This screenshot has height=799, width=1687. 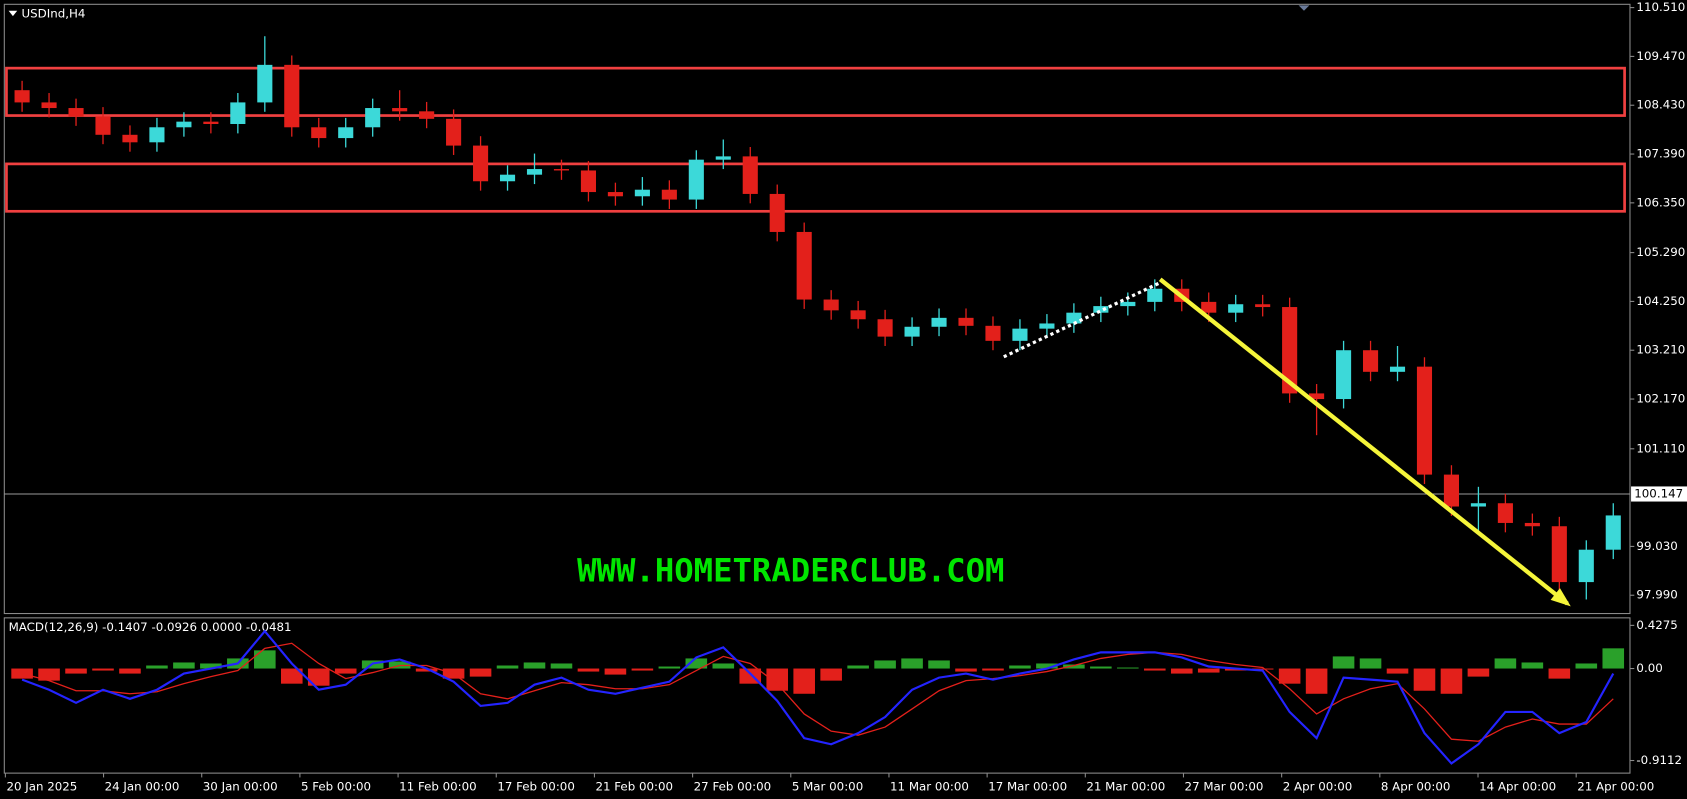 I want to click on shift-marker, so click(x=1304, y=8).